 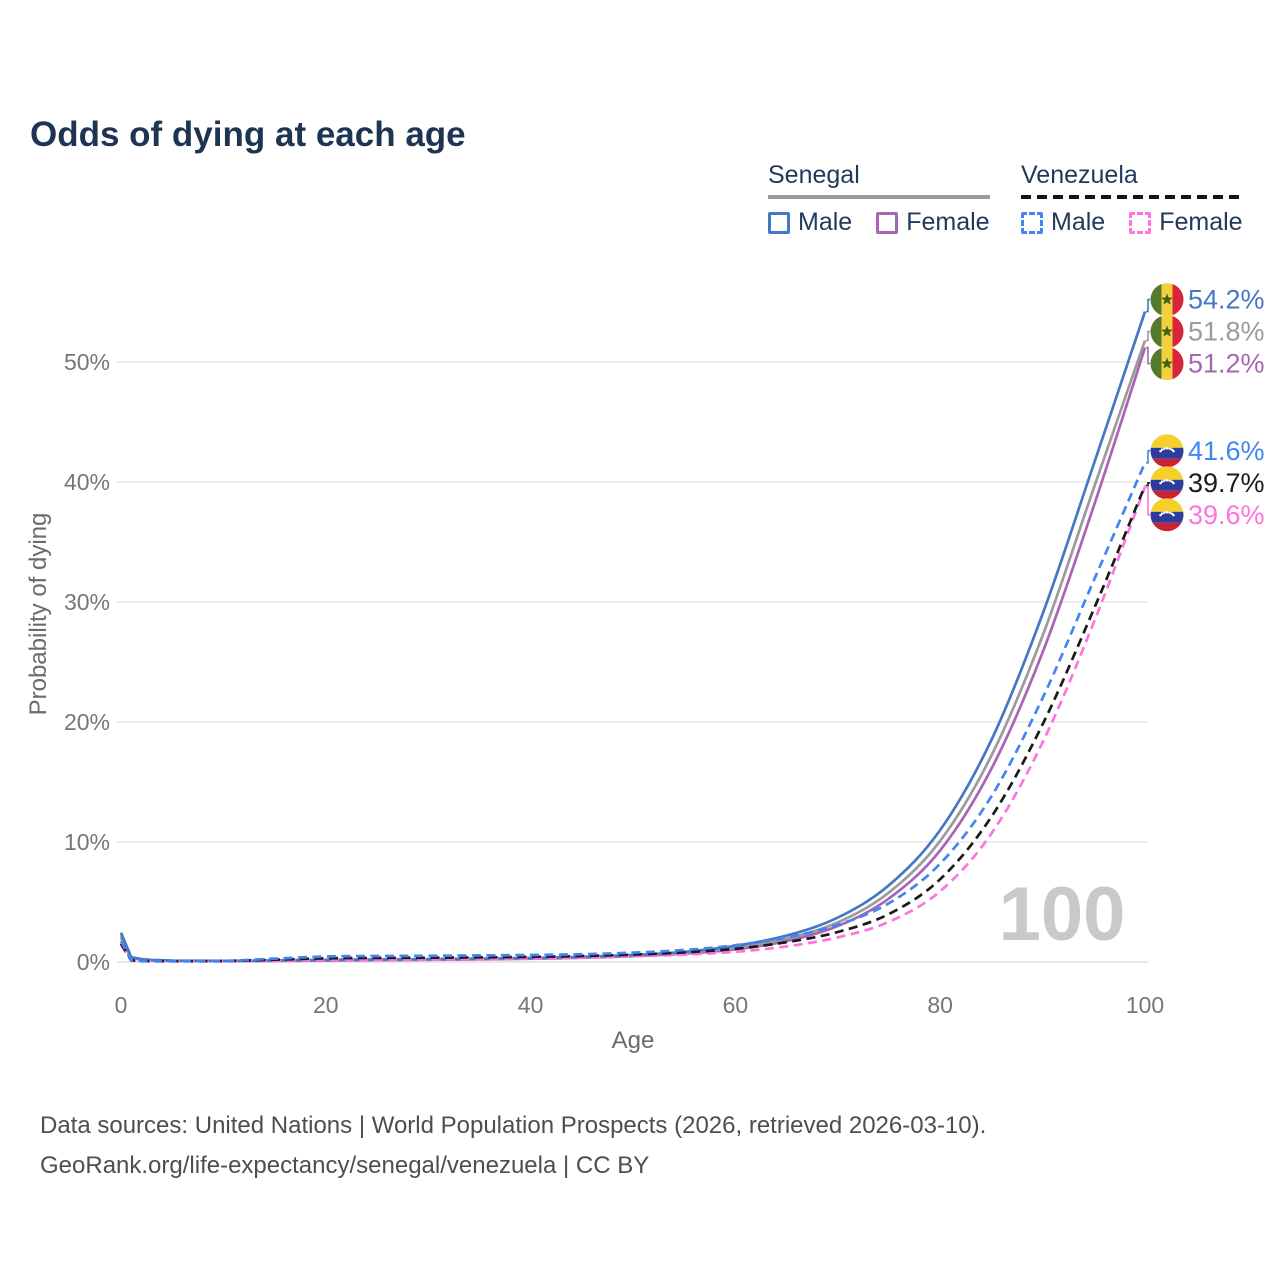 I want to click on senegal-female-swatch-icon, so click(x=887, y=222).